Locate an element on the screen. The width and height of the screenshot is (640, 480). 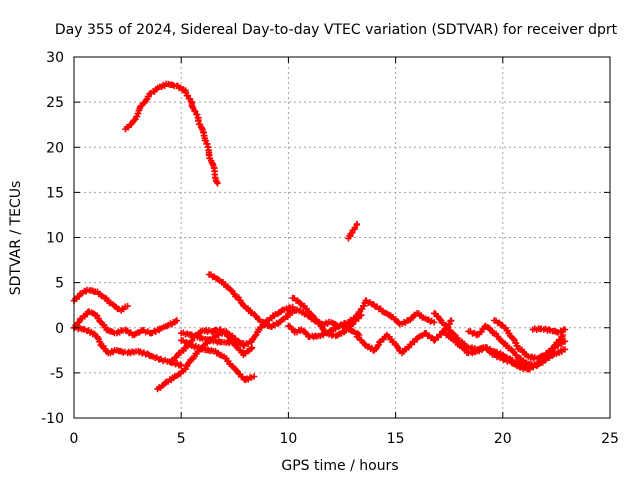
series-arc-k is located at coordinates (324, 331).